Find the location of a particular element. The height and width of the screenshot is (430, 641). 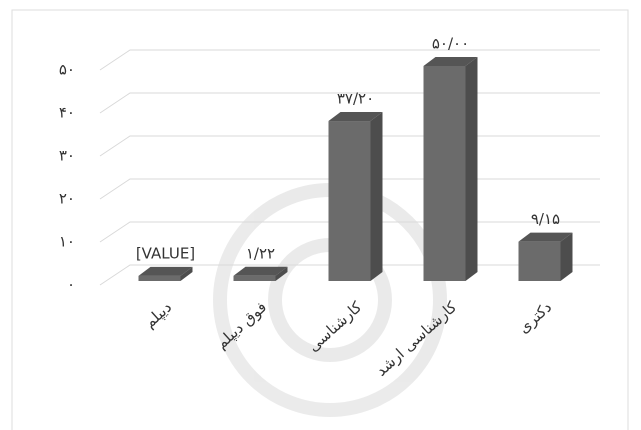

y-tick-label: ۴۰ is located at coordinates (67, 113).